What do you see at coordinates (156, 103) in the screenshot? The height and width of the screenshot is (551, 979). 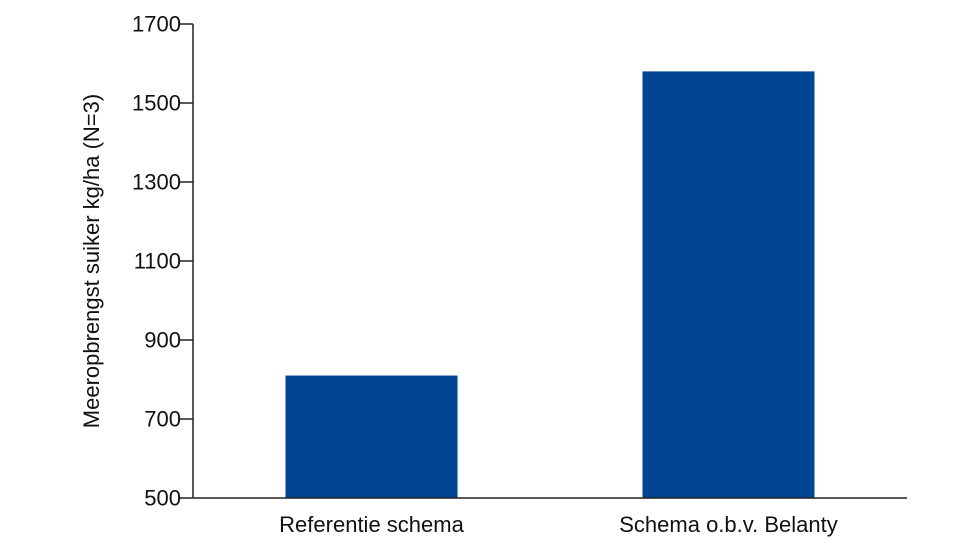 I see `y-tick-label: 1500` at bounding box center [156, 103].